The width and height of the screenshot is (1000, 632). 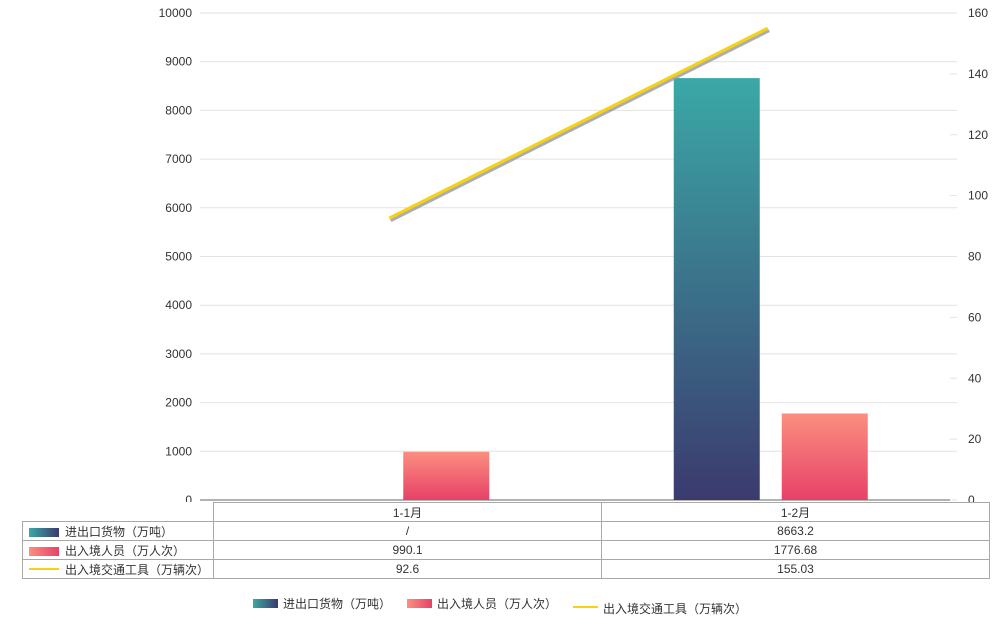 What do you see at coordinates (408, 569) in the screenshot?
I see `table-value-cell: 92.6` at bounding box center [408, 569].